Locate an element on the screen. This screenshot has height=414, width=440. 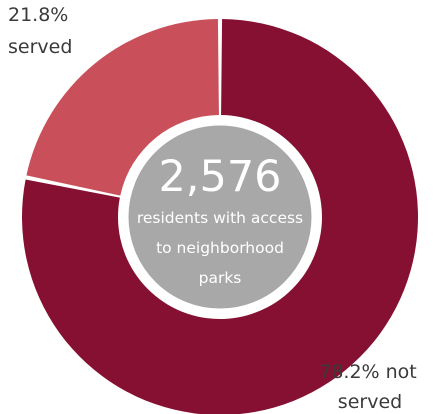
center-caption-line-3: parks is located at coordinates (220, 278).